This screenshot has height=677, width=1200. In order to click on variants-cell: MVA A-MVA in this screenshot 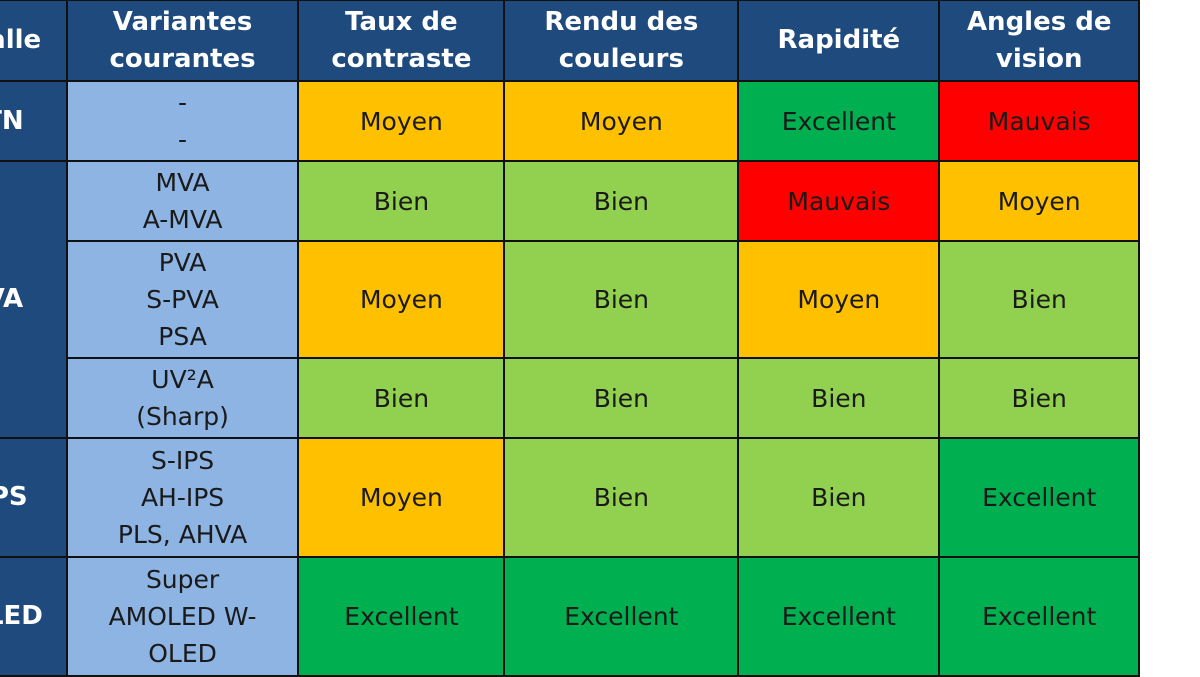, I will do `click(182, 201)`.